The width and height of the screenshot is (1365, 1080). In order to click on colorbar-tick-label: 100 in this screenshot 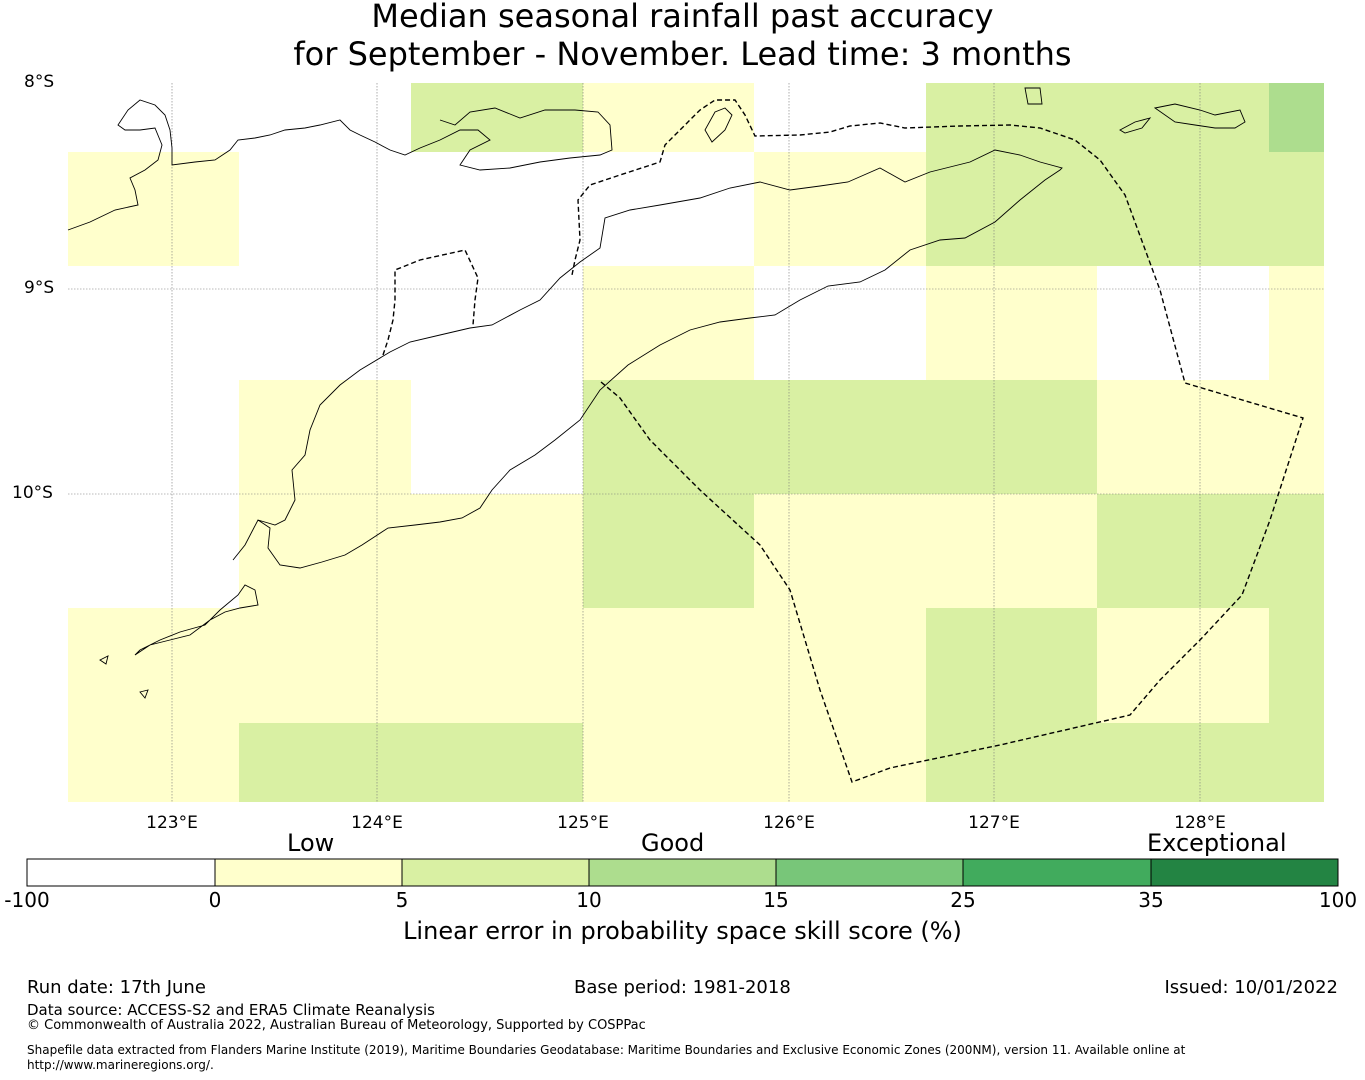, I will do `click(1338, 900)`.